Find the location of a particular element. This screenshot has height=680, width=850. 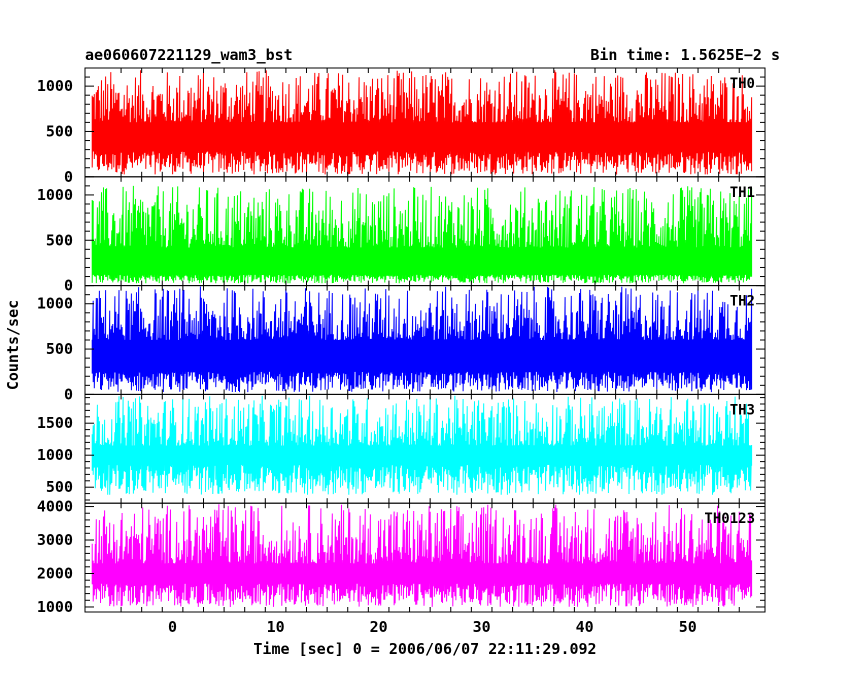

y-tick-label: 1500 is located at coordinates (55, 423).